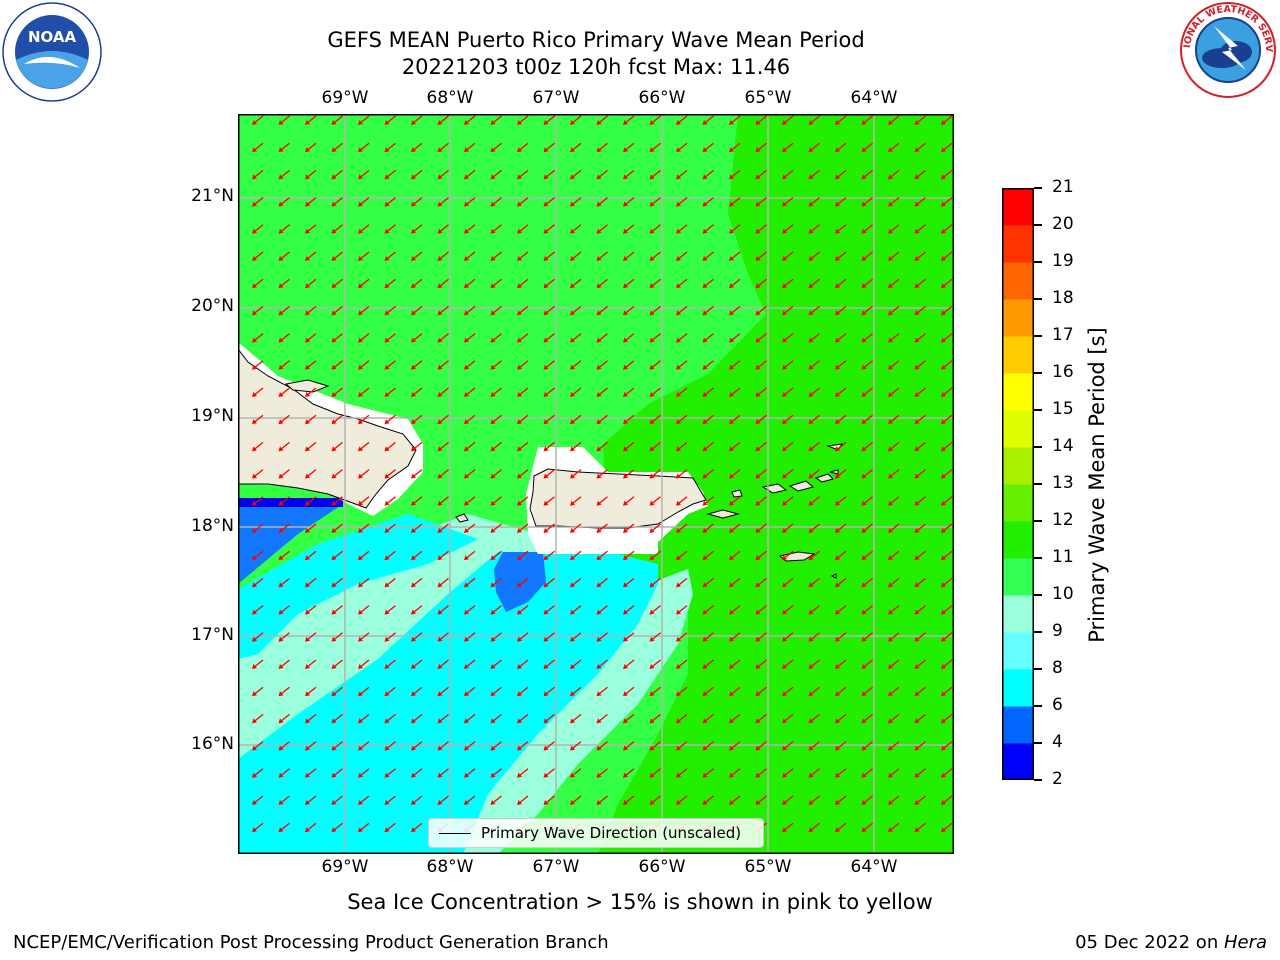  I want to click on noaa-logo-icon: NOAA, so click(52, 52).